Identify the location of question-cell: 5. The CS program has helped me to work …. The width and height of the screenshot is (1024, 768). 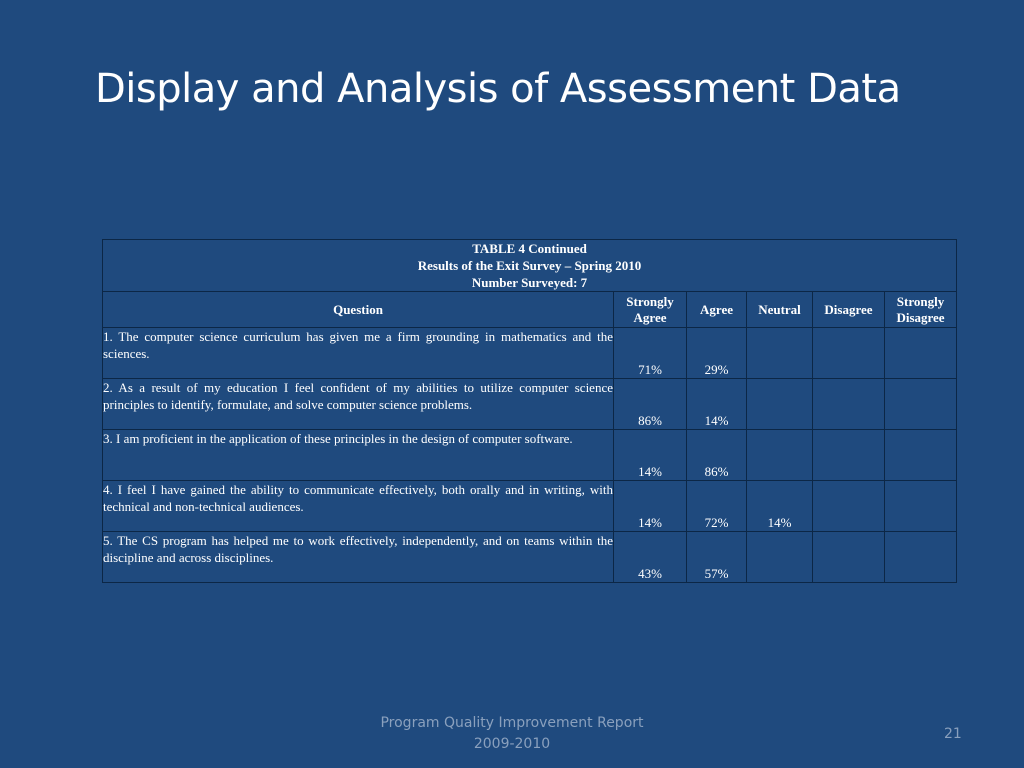
(358, 557).